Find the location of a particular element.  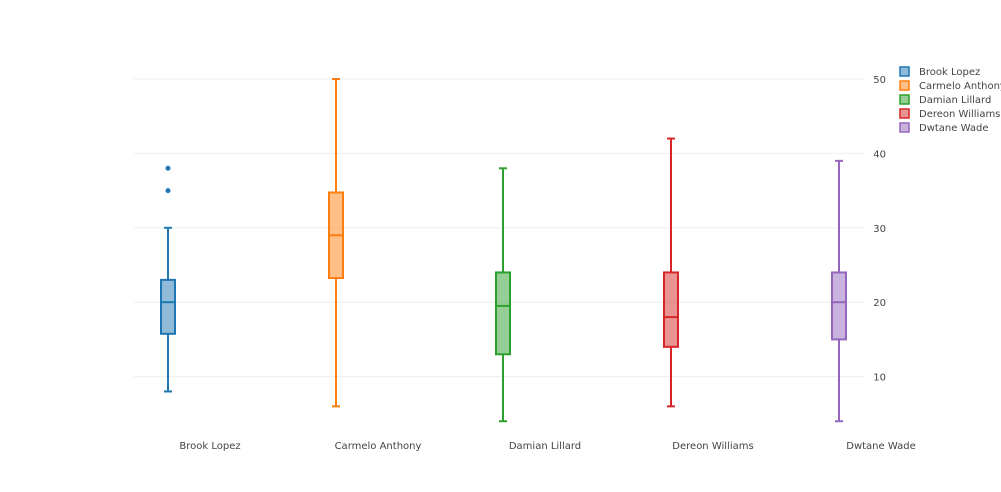

legend-item: Carmelo Anthony is located at coordinates (950, 86).